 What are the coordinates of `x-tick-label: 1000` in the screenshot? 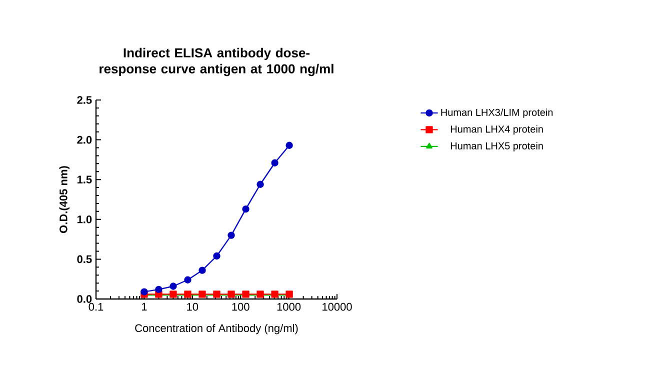 It's located at (289, 306).